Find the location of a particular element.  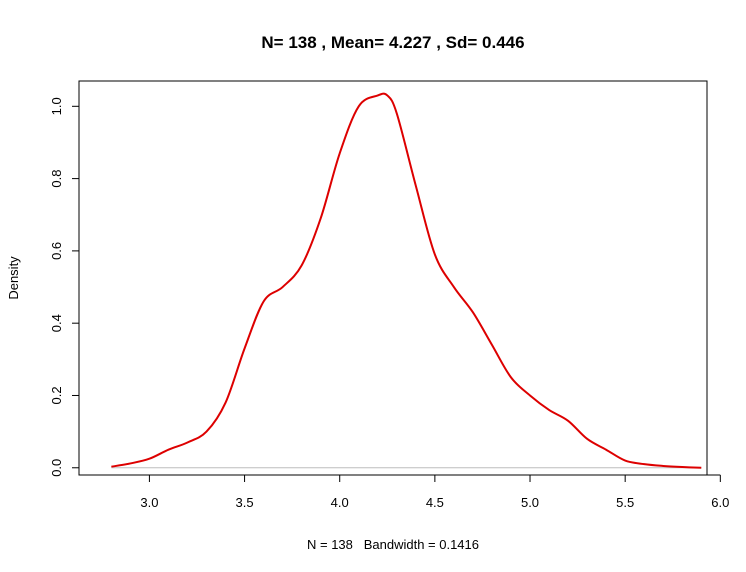

x-tick-label: 3.5 is located at coordinates (245, 502).